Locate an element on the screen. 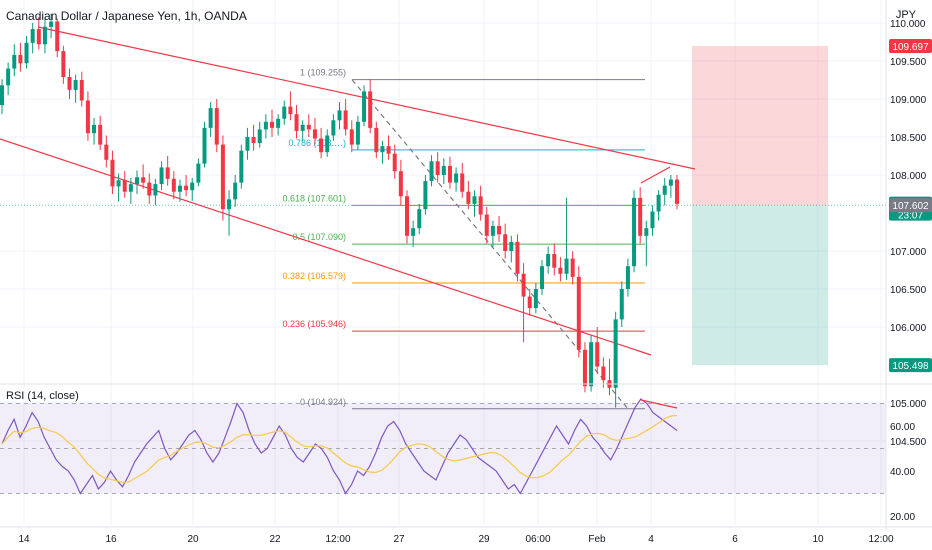 This screenshot has width=932, height=550. rsi-ma-line is located at coordinates (339, 449).